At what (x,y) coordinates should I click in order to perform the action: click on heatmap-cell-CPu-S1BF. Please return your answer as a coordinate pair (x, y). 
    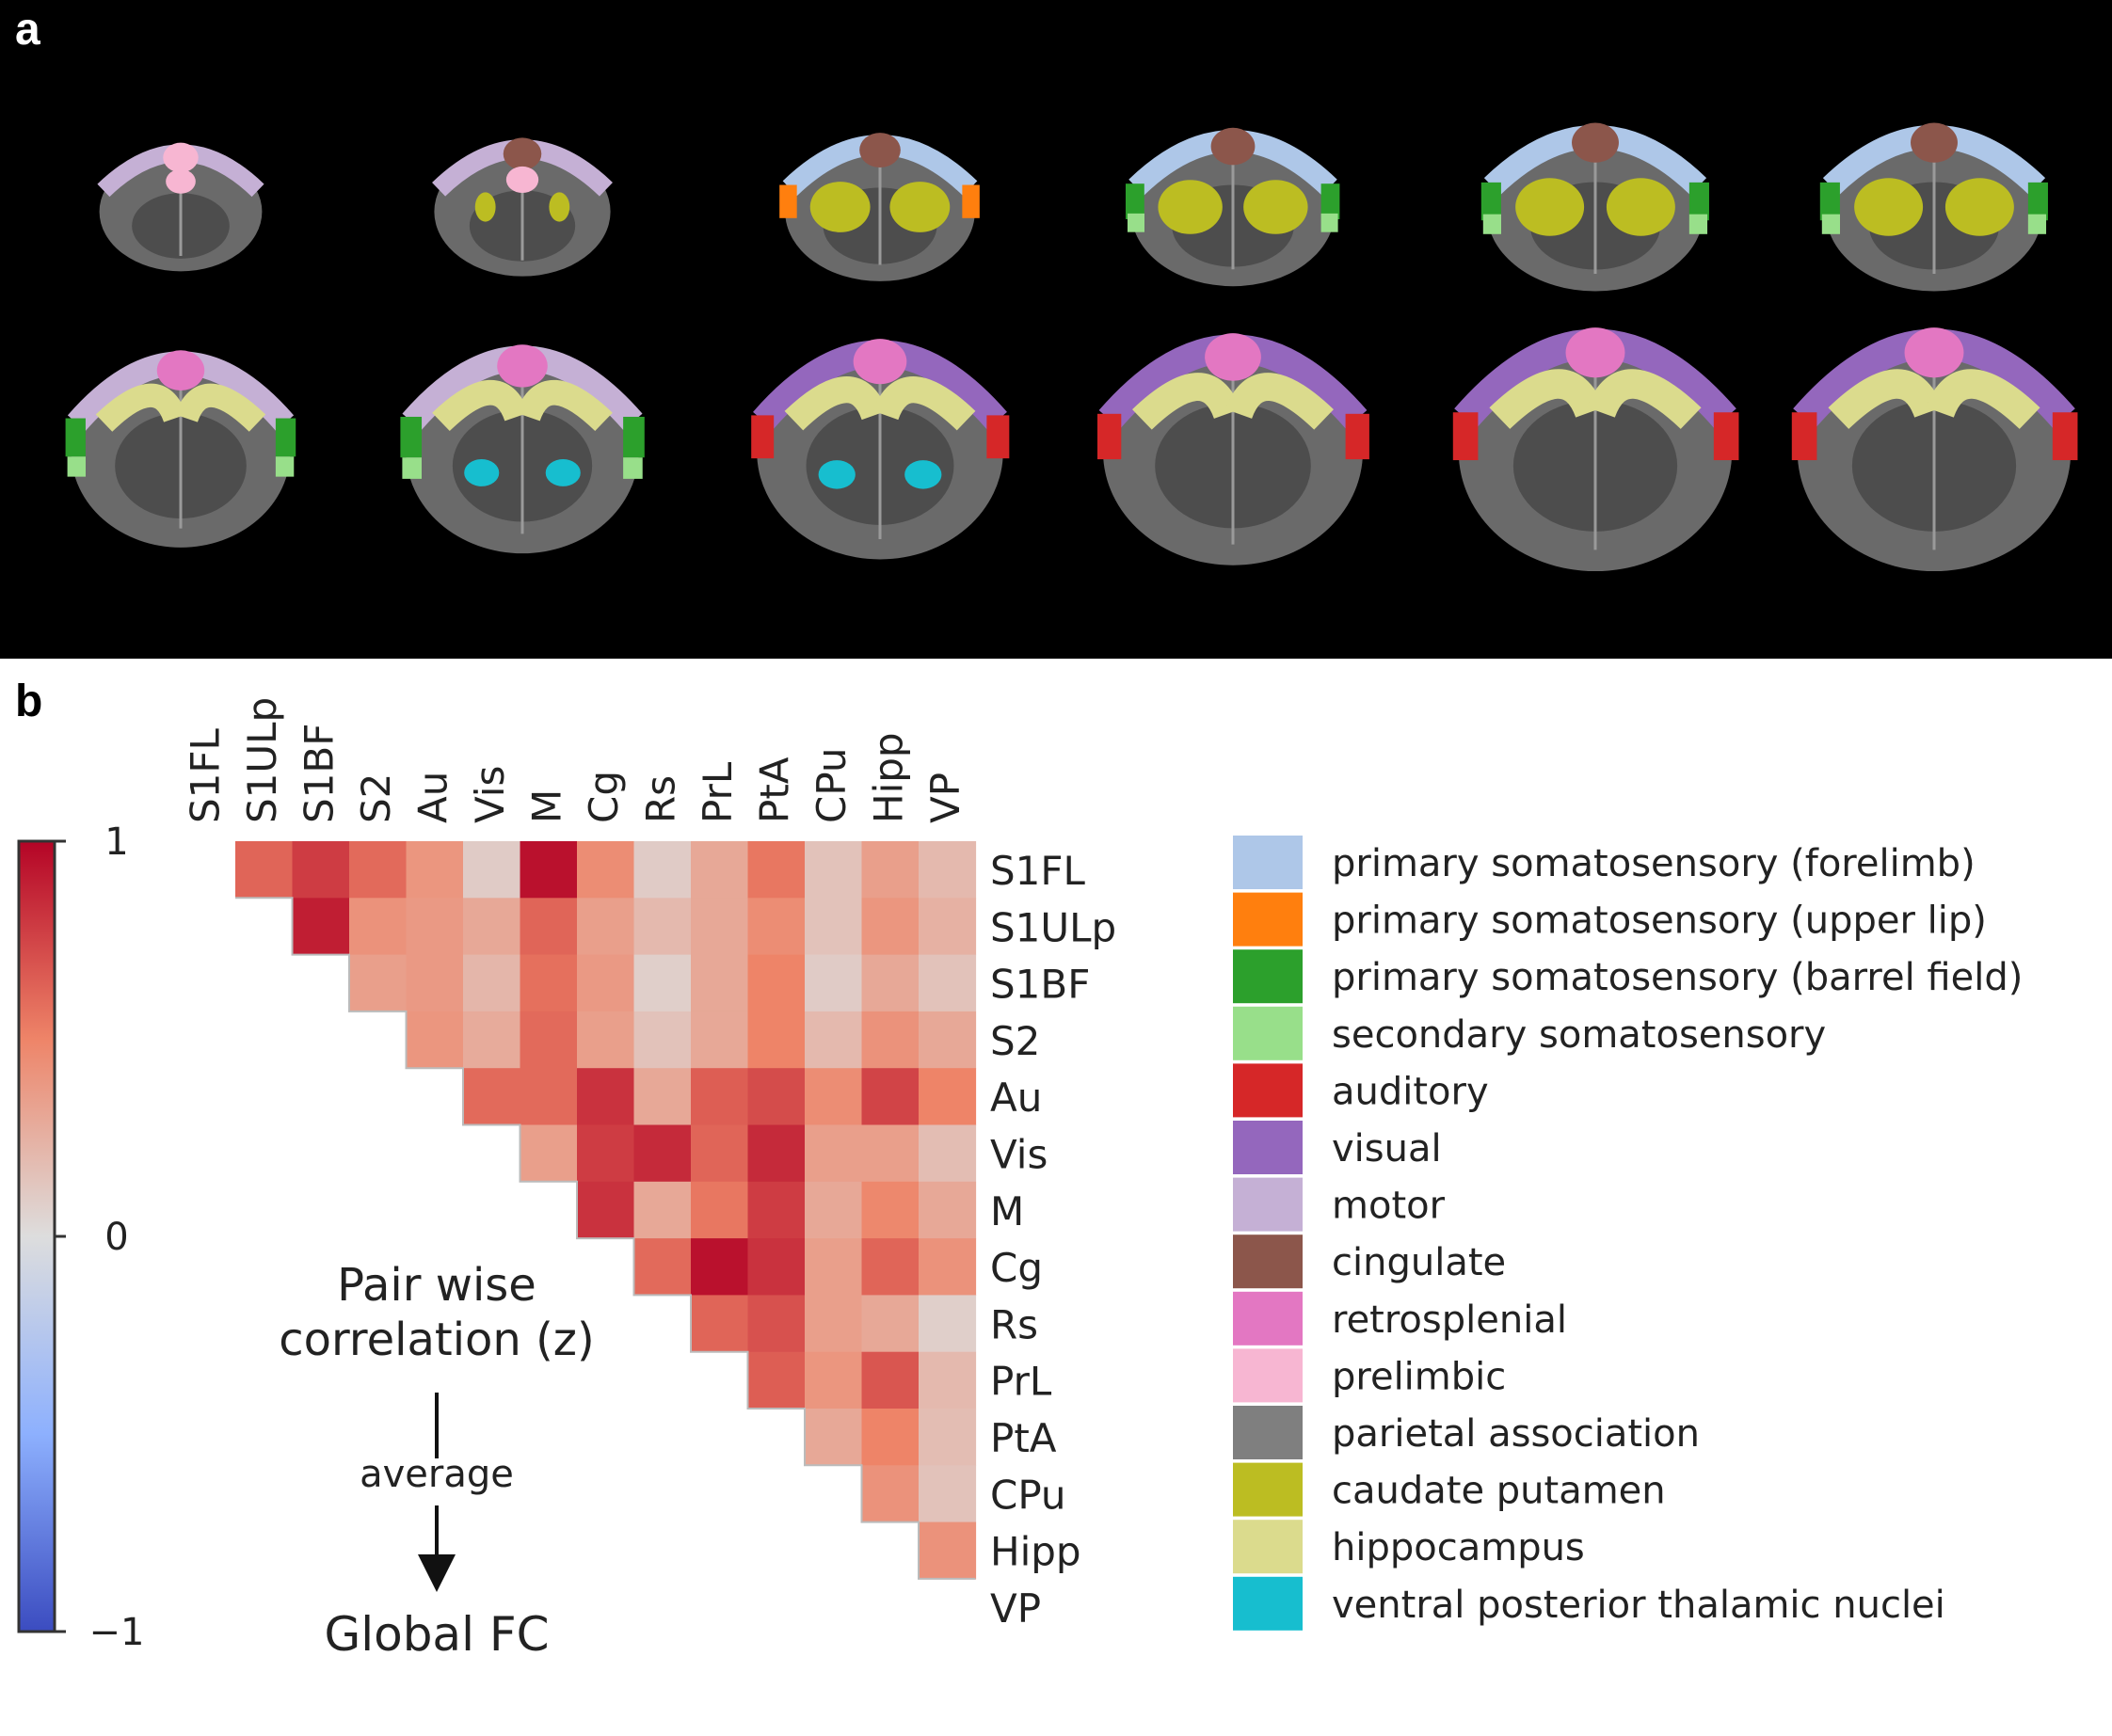
    Looking at the image, I should click on (890, 983).